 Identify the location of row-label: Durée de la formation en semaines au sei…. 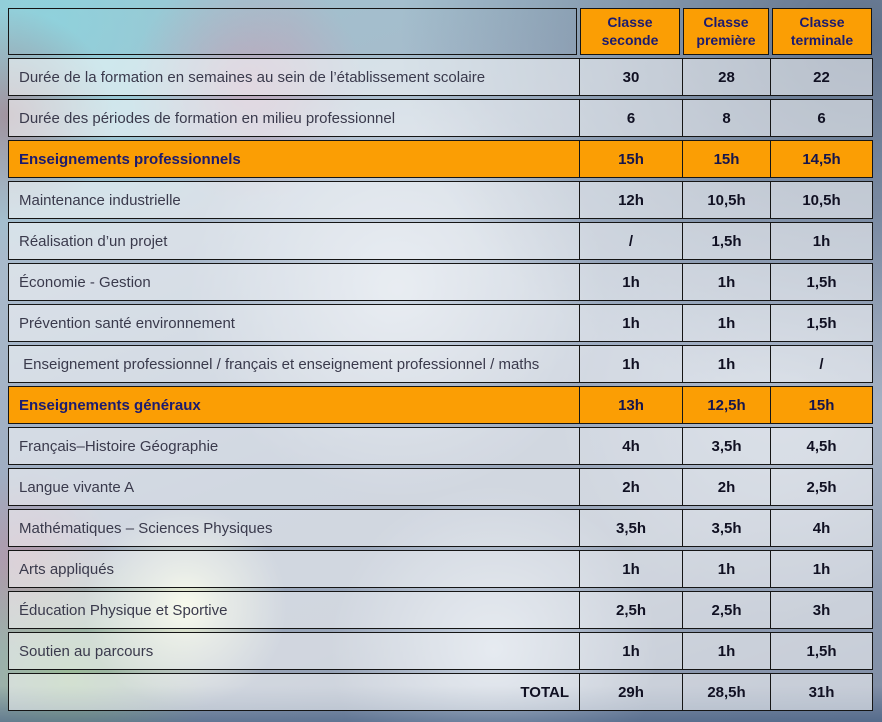
(252, 77).